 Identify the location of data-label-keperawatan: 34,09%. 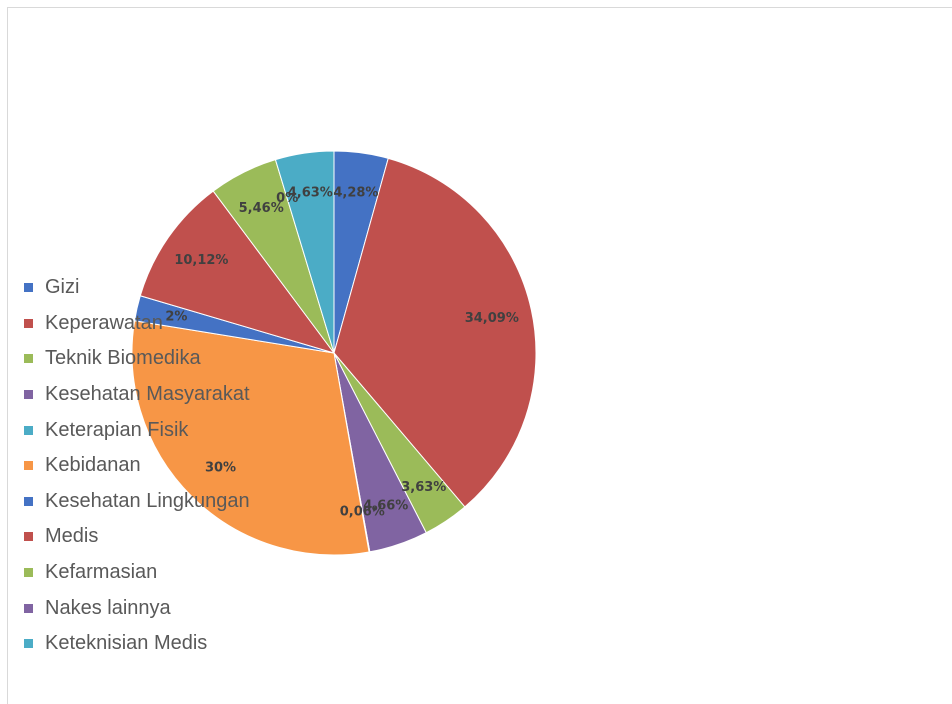
(492, 318).